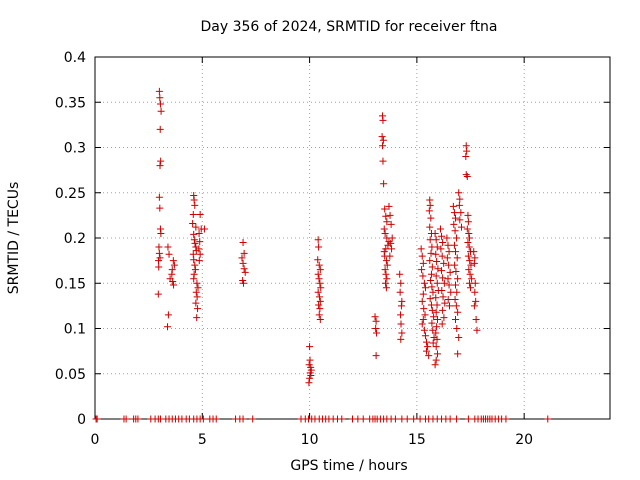  What do you see at coordinates (95, 440) in the screenshot?
I see `x-tick-label: 0` at bounding box center [95, 440].